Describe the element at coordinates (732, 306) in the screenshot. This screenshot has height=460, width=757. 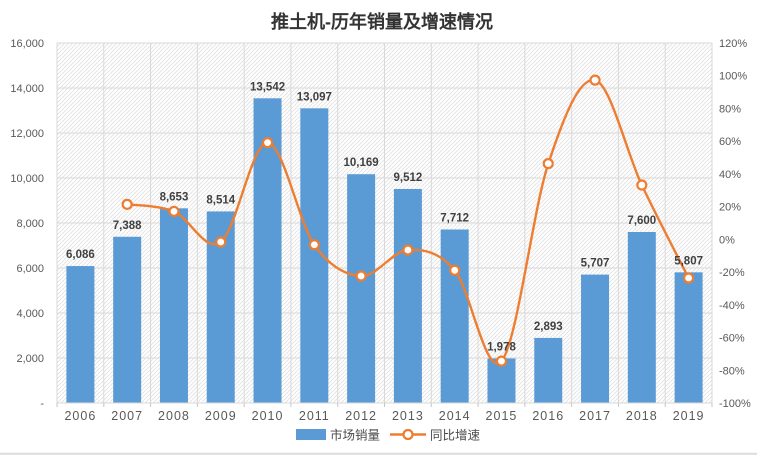
I see `right-axis-tick-label: -40%` at that location.